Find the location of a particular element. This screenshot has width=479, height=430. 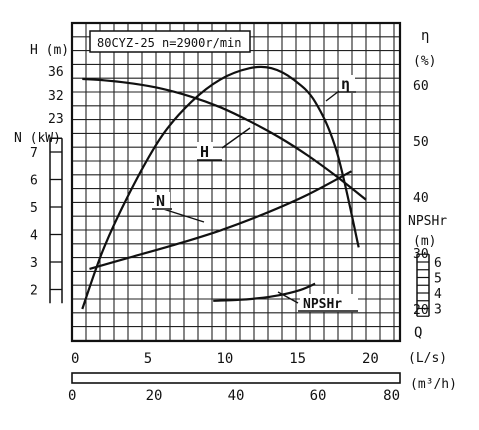

h-curve-label: H is located at coordinates (204, 152).